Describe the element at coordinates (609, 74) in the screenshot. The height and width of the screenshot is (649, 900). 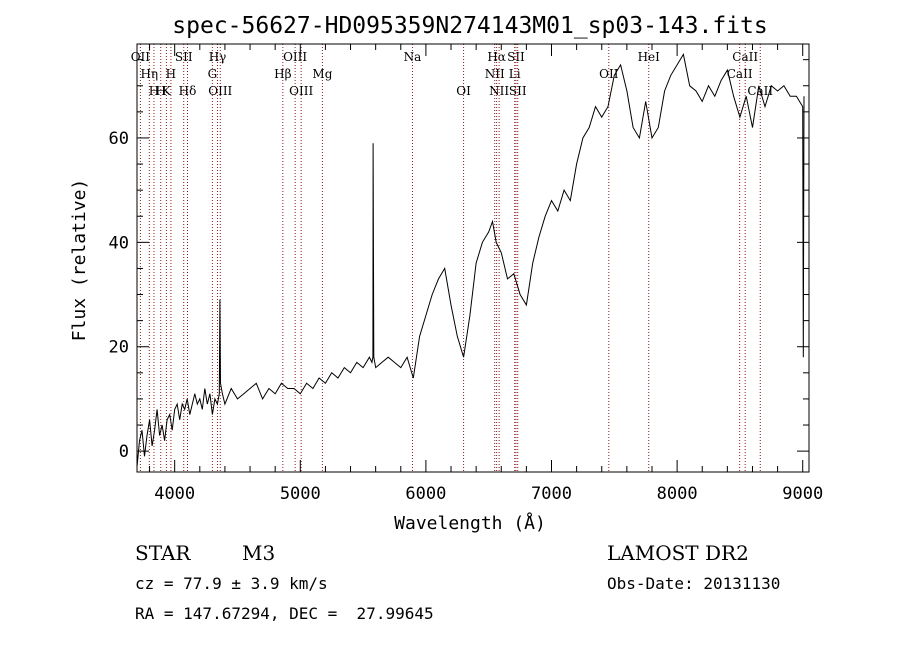
I see `line-marker-label-23: OII` at that location.